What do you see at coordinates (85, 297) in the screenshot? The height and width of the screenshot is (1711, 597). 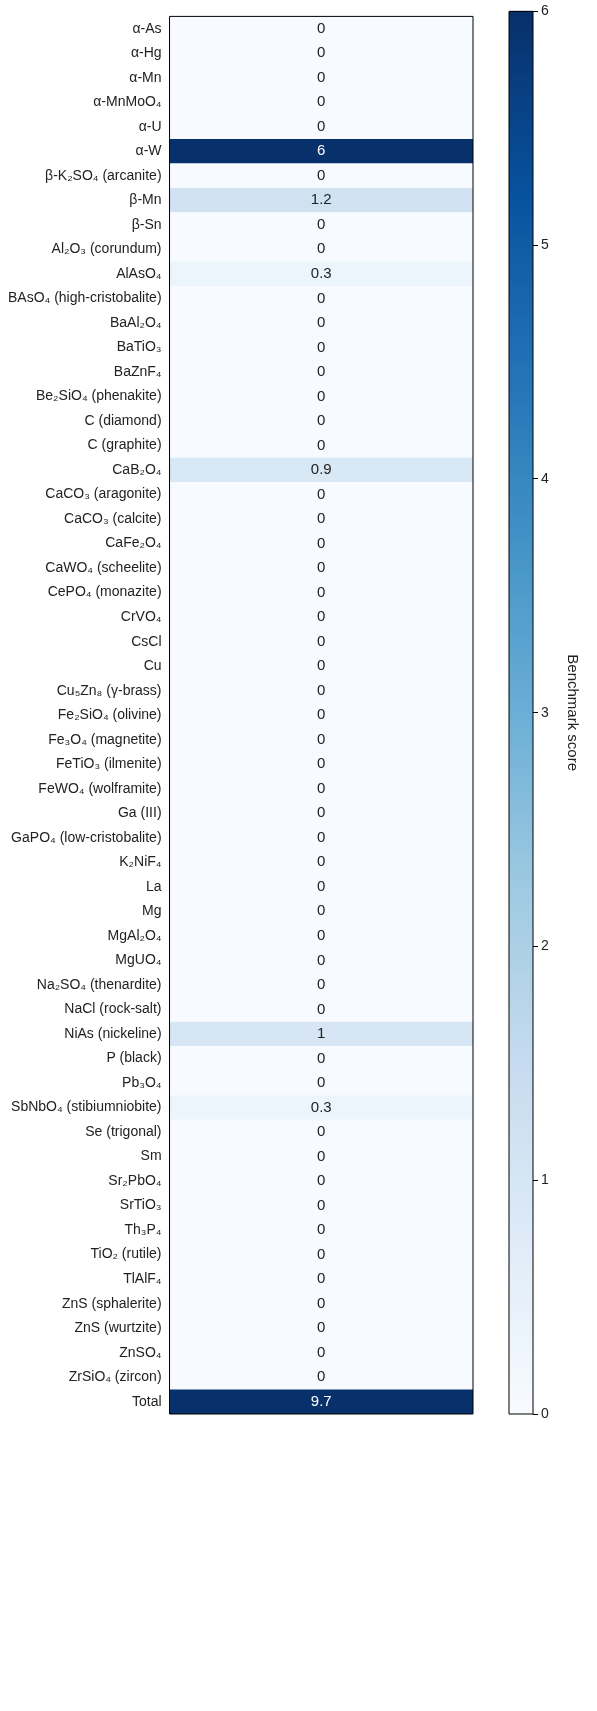 I see `y-tick-label: BAsO₄ (high-cristobalite)` at bounding box center [85, 297].